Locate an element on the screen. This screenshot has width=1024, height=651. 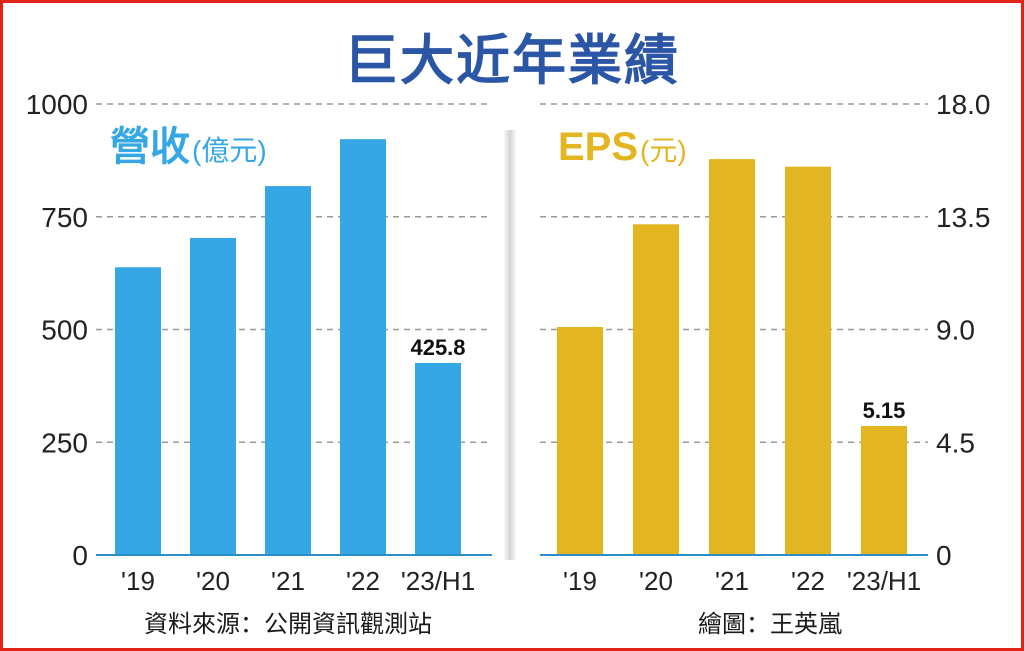
revenue-ytick-label: 0 is located at coordinates (80, 555).